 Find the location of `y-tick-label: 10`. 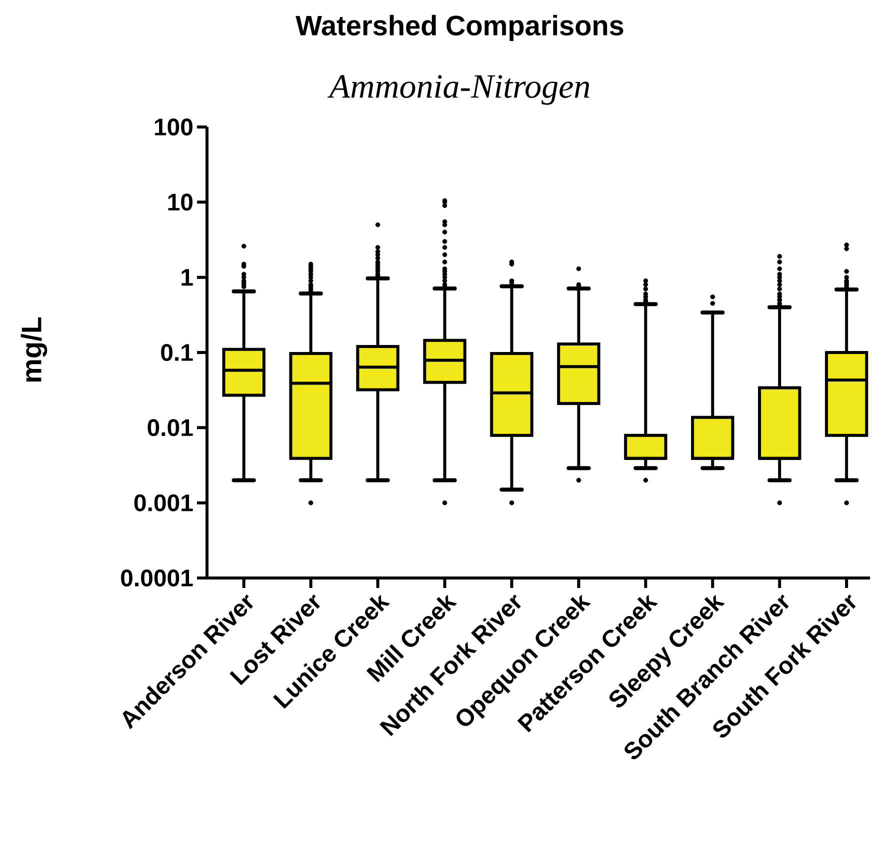

y-tick-label: 10 is located at coordinates (180, 202).